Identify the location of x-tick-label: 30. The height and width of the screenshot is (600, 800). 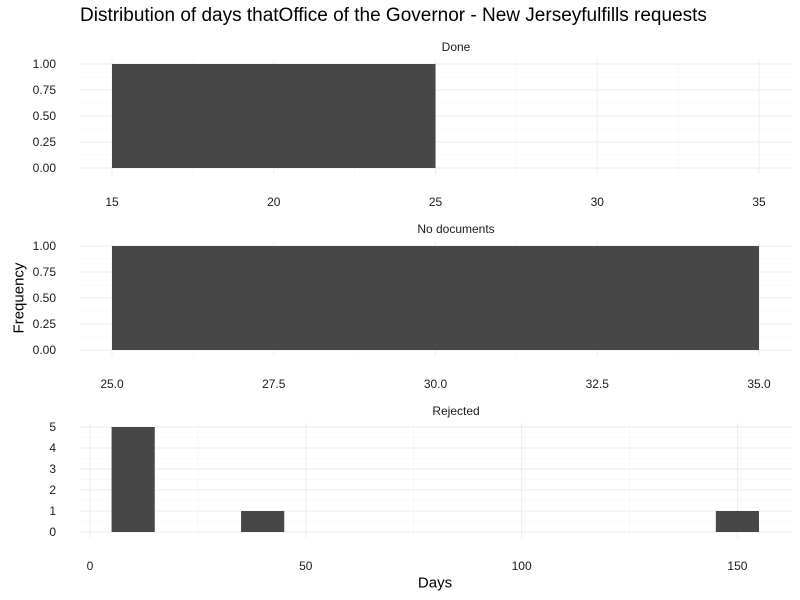
(598, 202).